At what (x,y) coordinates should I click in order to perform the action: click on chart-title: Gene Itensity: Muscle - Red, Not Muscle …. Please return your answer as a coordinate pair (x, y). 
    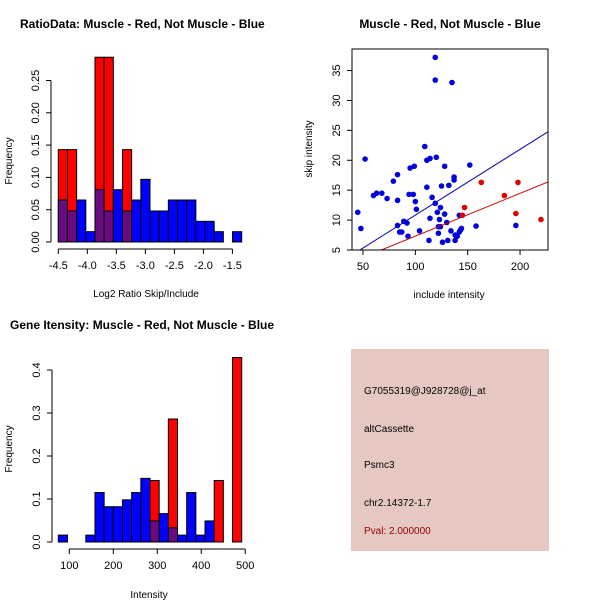
    Looking at the image, I should click on (142, 325).